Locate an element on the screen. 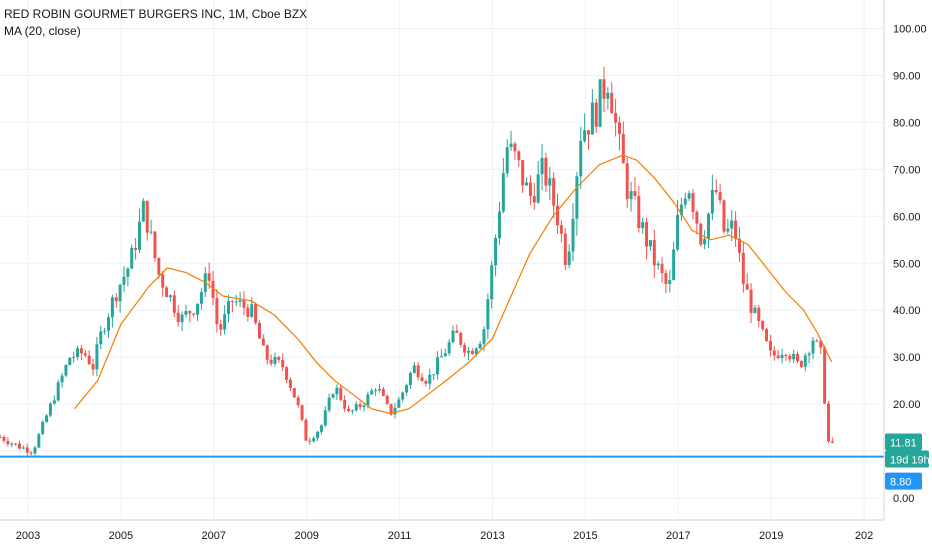 Image resolution: width=932 pixels, height=550 pixels. y-tick-label: 80.00 is located at coordinates (907, 123).